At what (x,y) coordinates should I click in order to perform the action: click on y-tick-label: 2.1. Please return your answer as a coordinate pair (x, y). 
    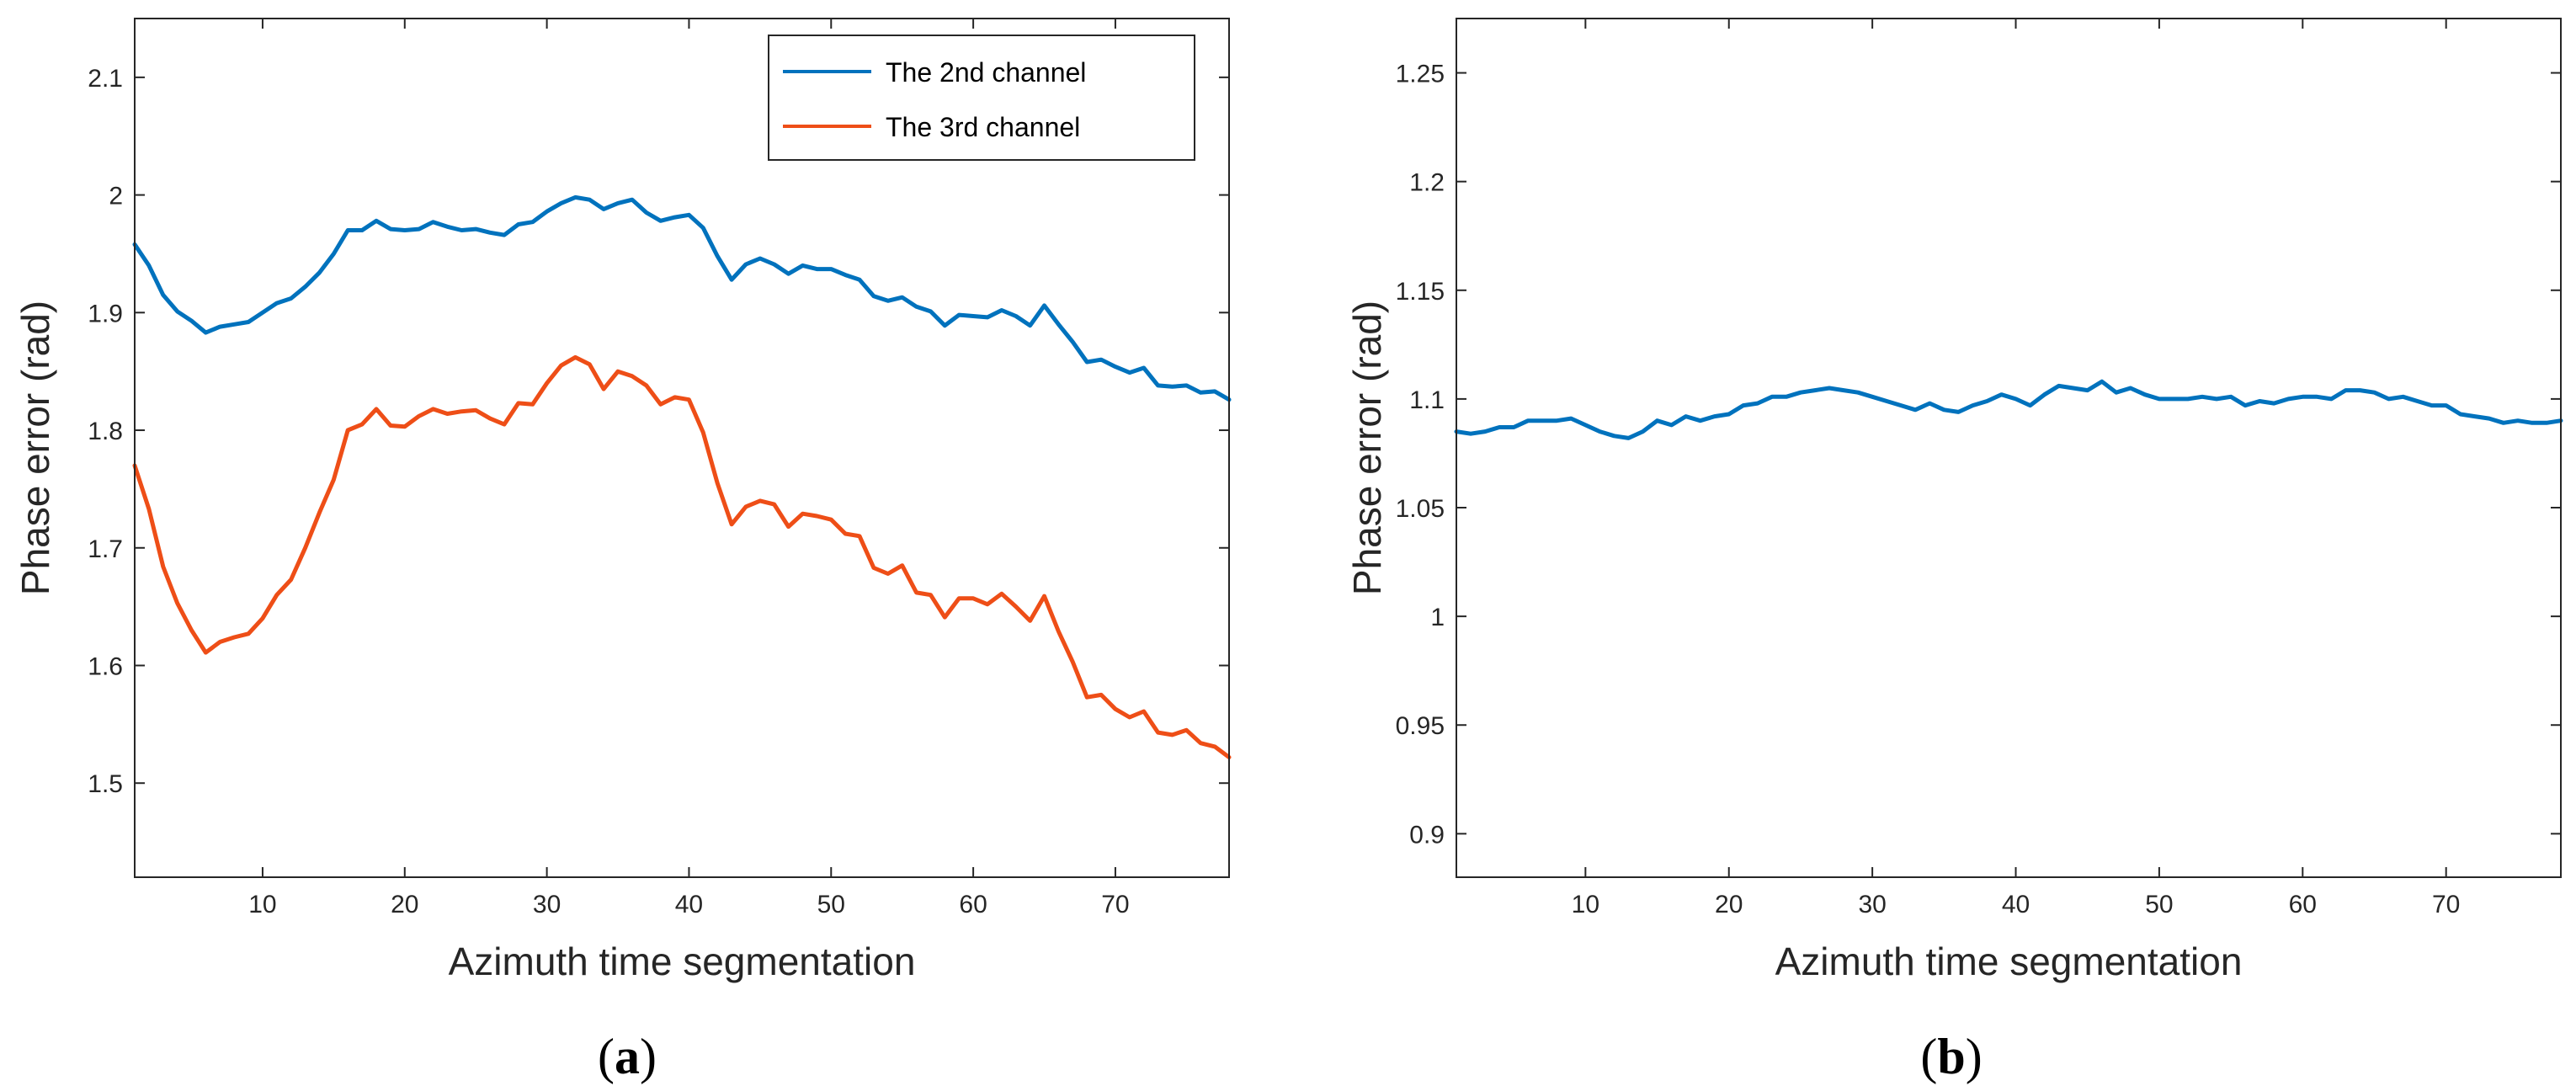
    Looking at the image, I should click on (105, 79).